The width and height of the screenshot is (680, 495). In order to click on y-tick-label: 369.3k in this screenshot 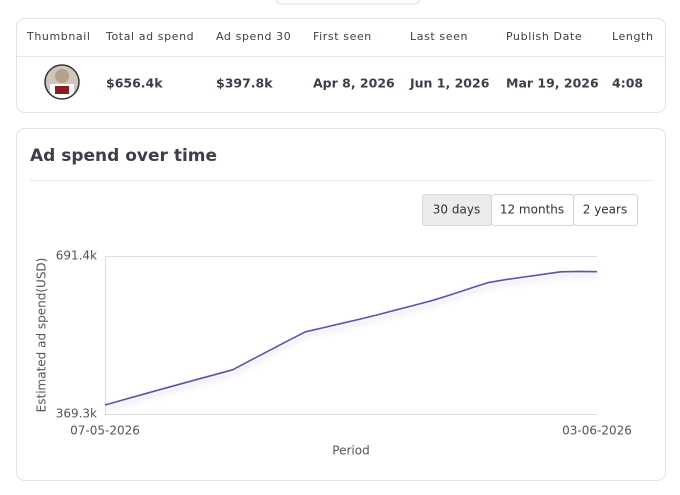, I will do `click(76, 414)`.